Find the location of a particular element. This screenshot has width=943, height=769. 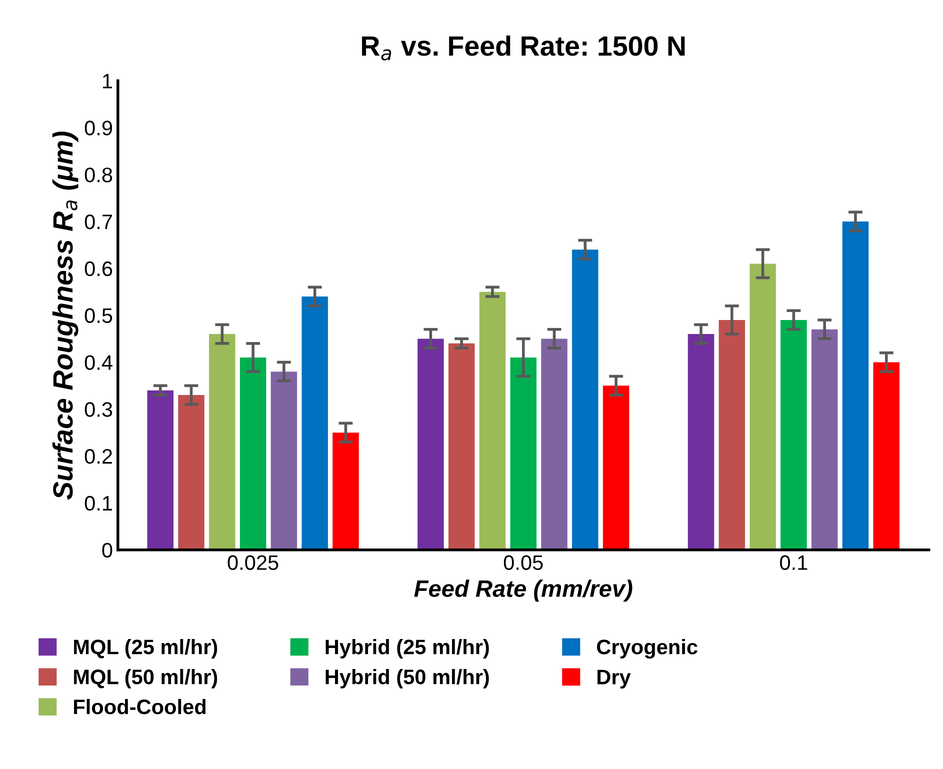

y-tick-label: 0.7 is located at coordinates (98, 222).